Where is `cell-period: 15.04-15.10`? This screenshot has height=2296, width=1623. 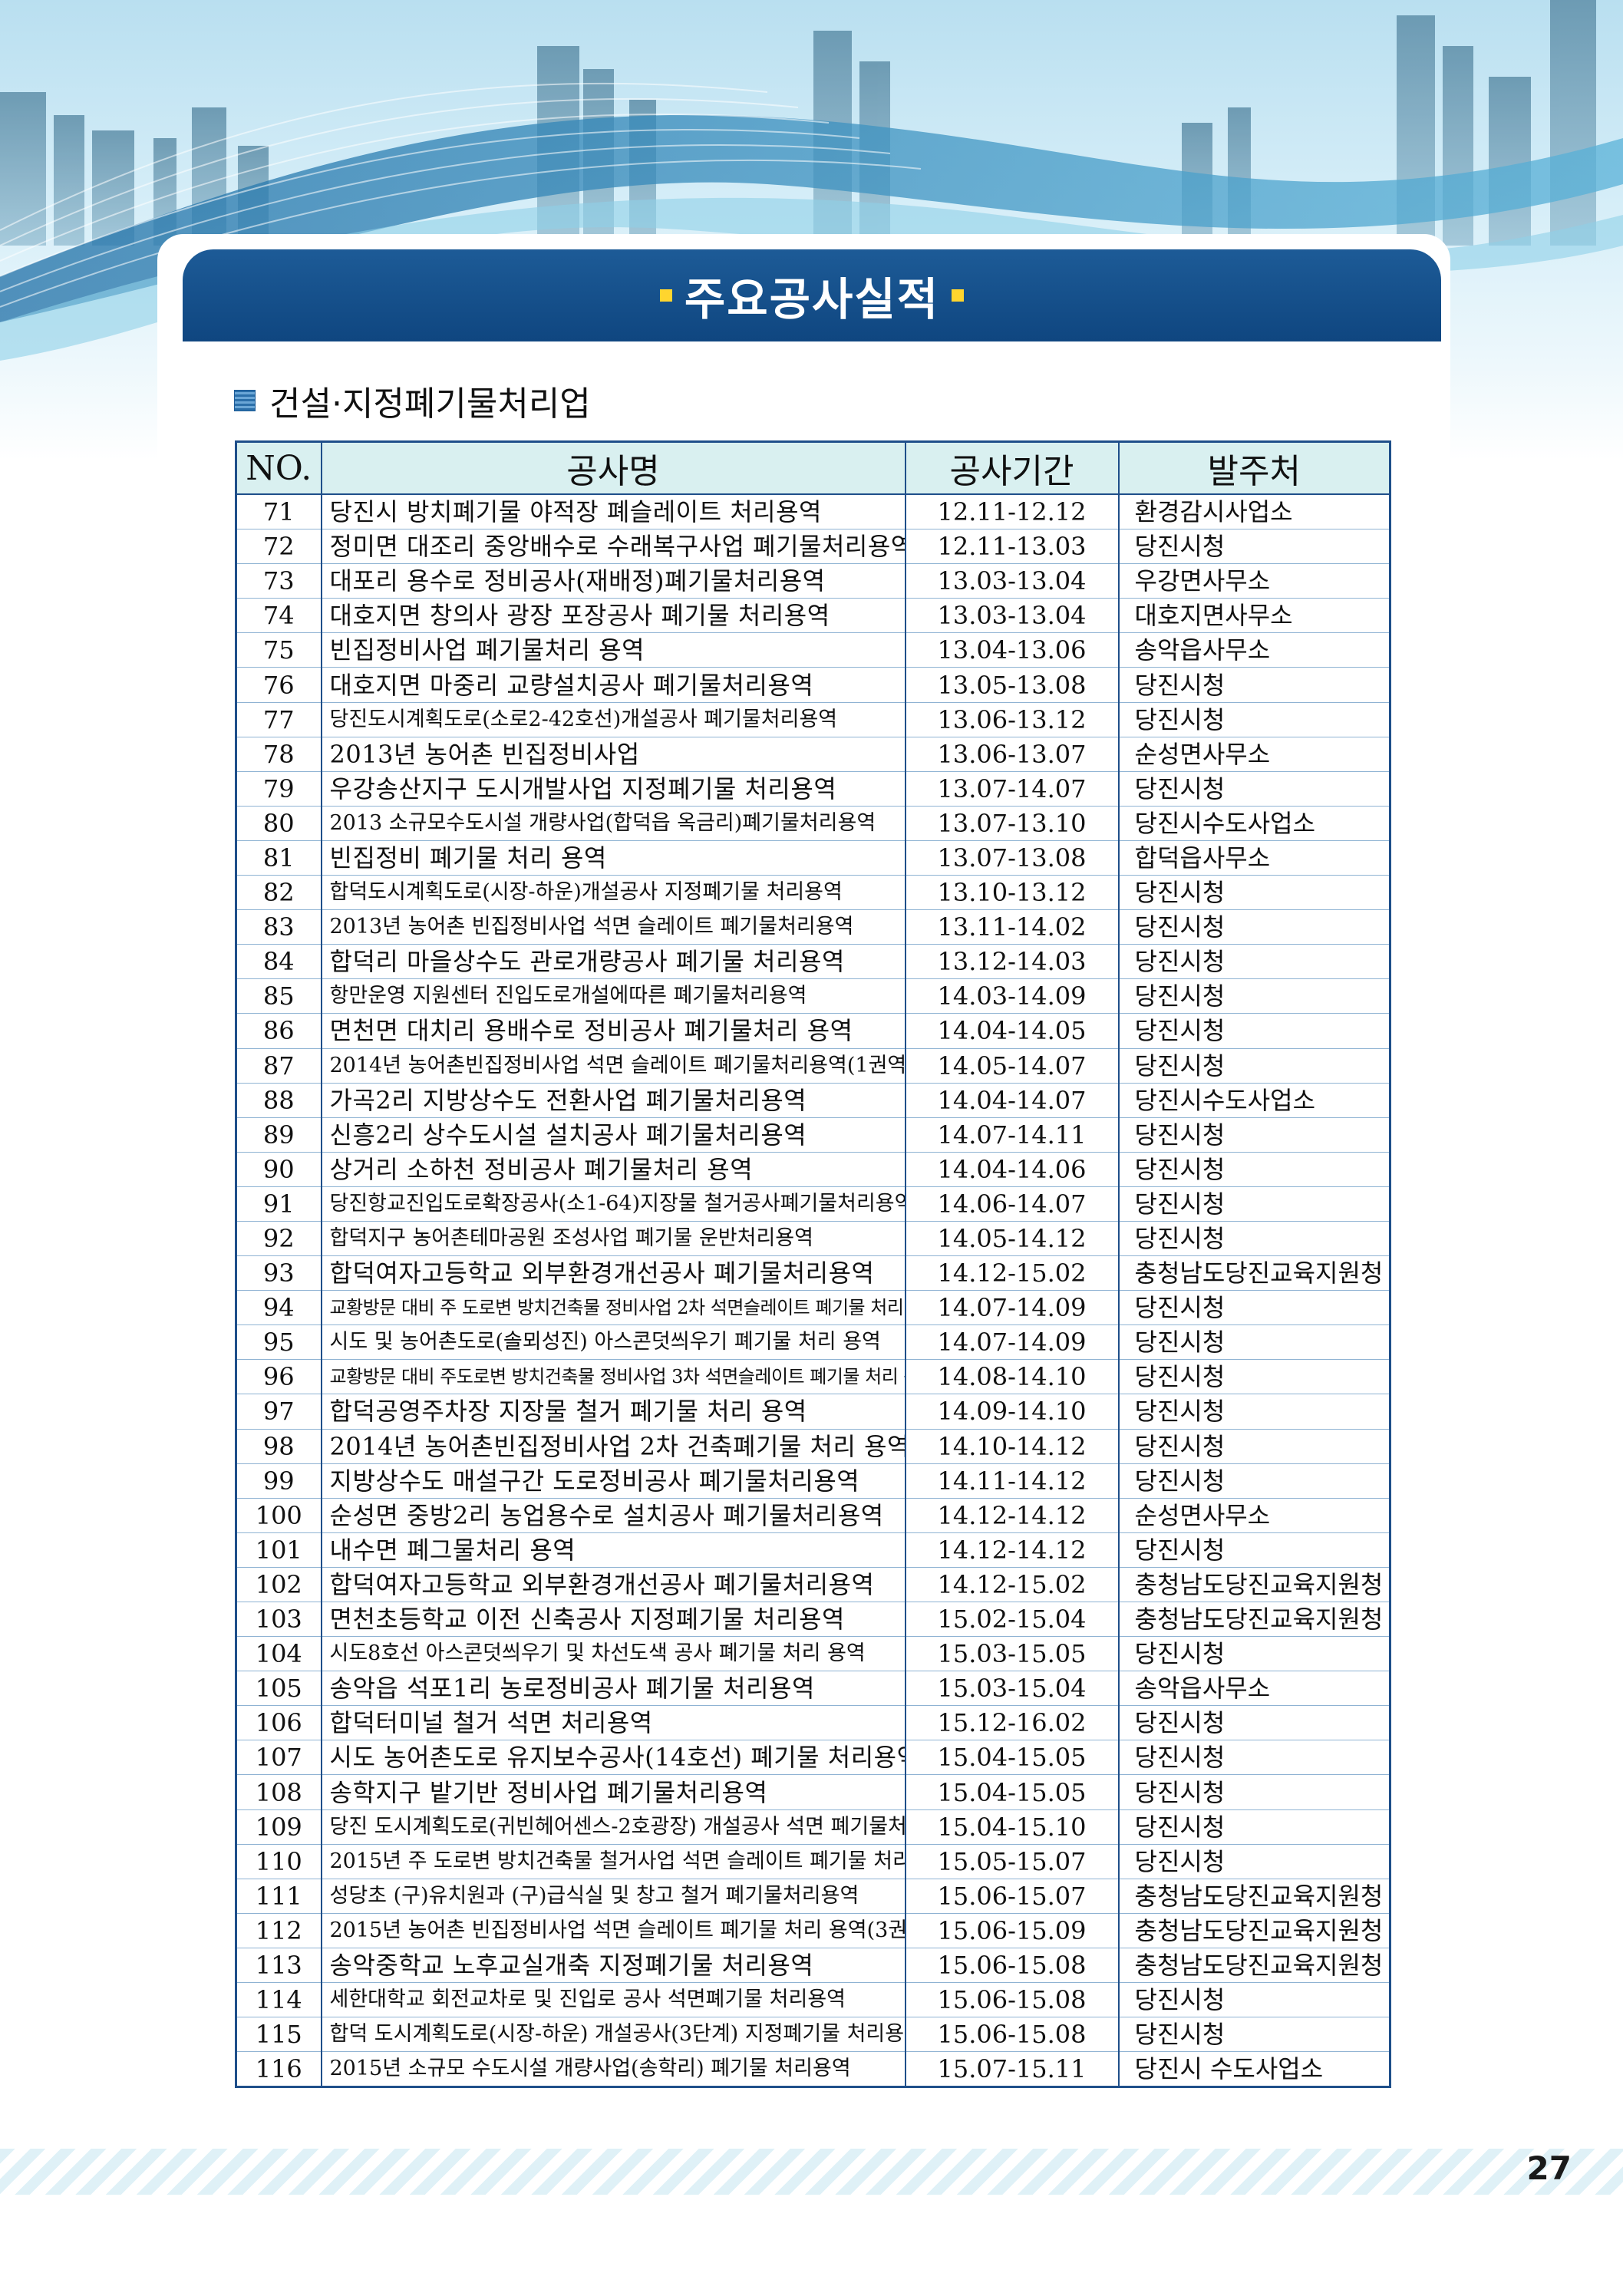 cell-period: 15.04-15.10 is located at coordinates (1012, 1827).